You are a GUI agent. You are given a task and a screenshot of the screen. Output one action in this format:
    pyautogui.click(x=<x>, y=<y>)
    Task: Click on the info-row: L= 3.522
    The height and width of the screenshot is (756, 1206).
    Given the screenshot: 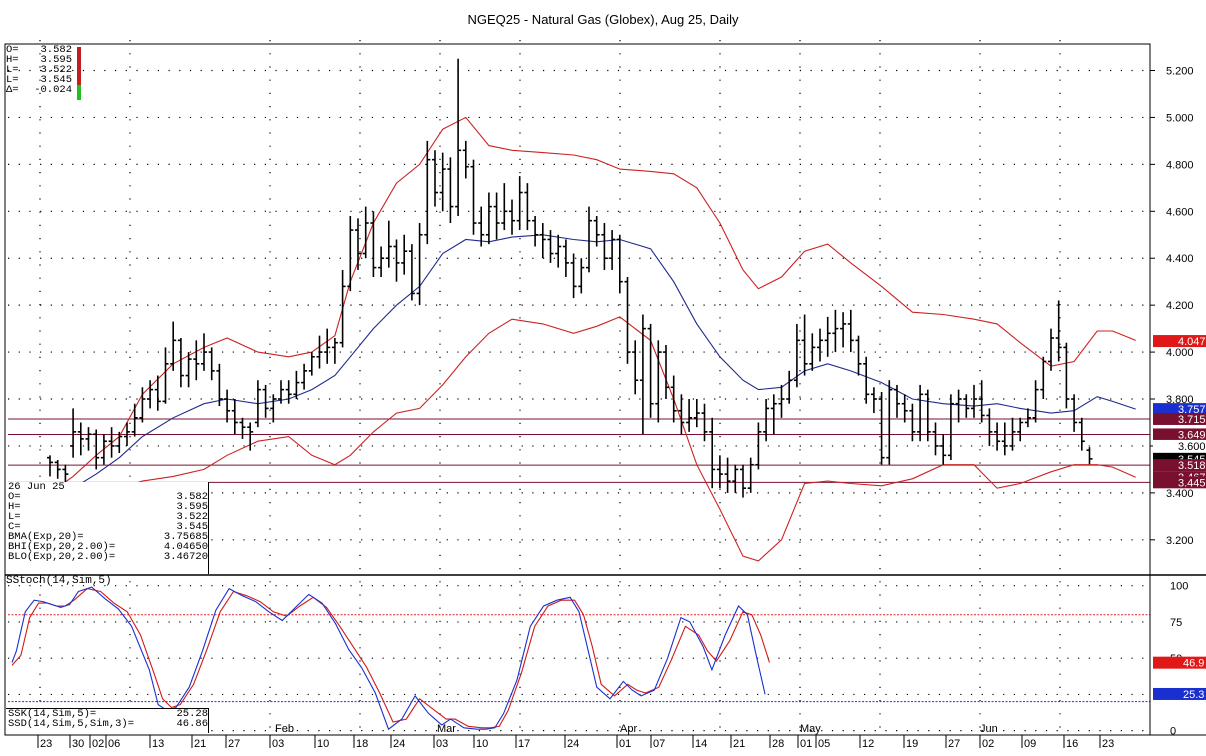 What is the action you would take?
    pyautogui.click(x=108, y=517)
    